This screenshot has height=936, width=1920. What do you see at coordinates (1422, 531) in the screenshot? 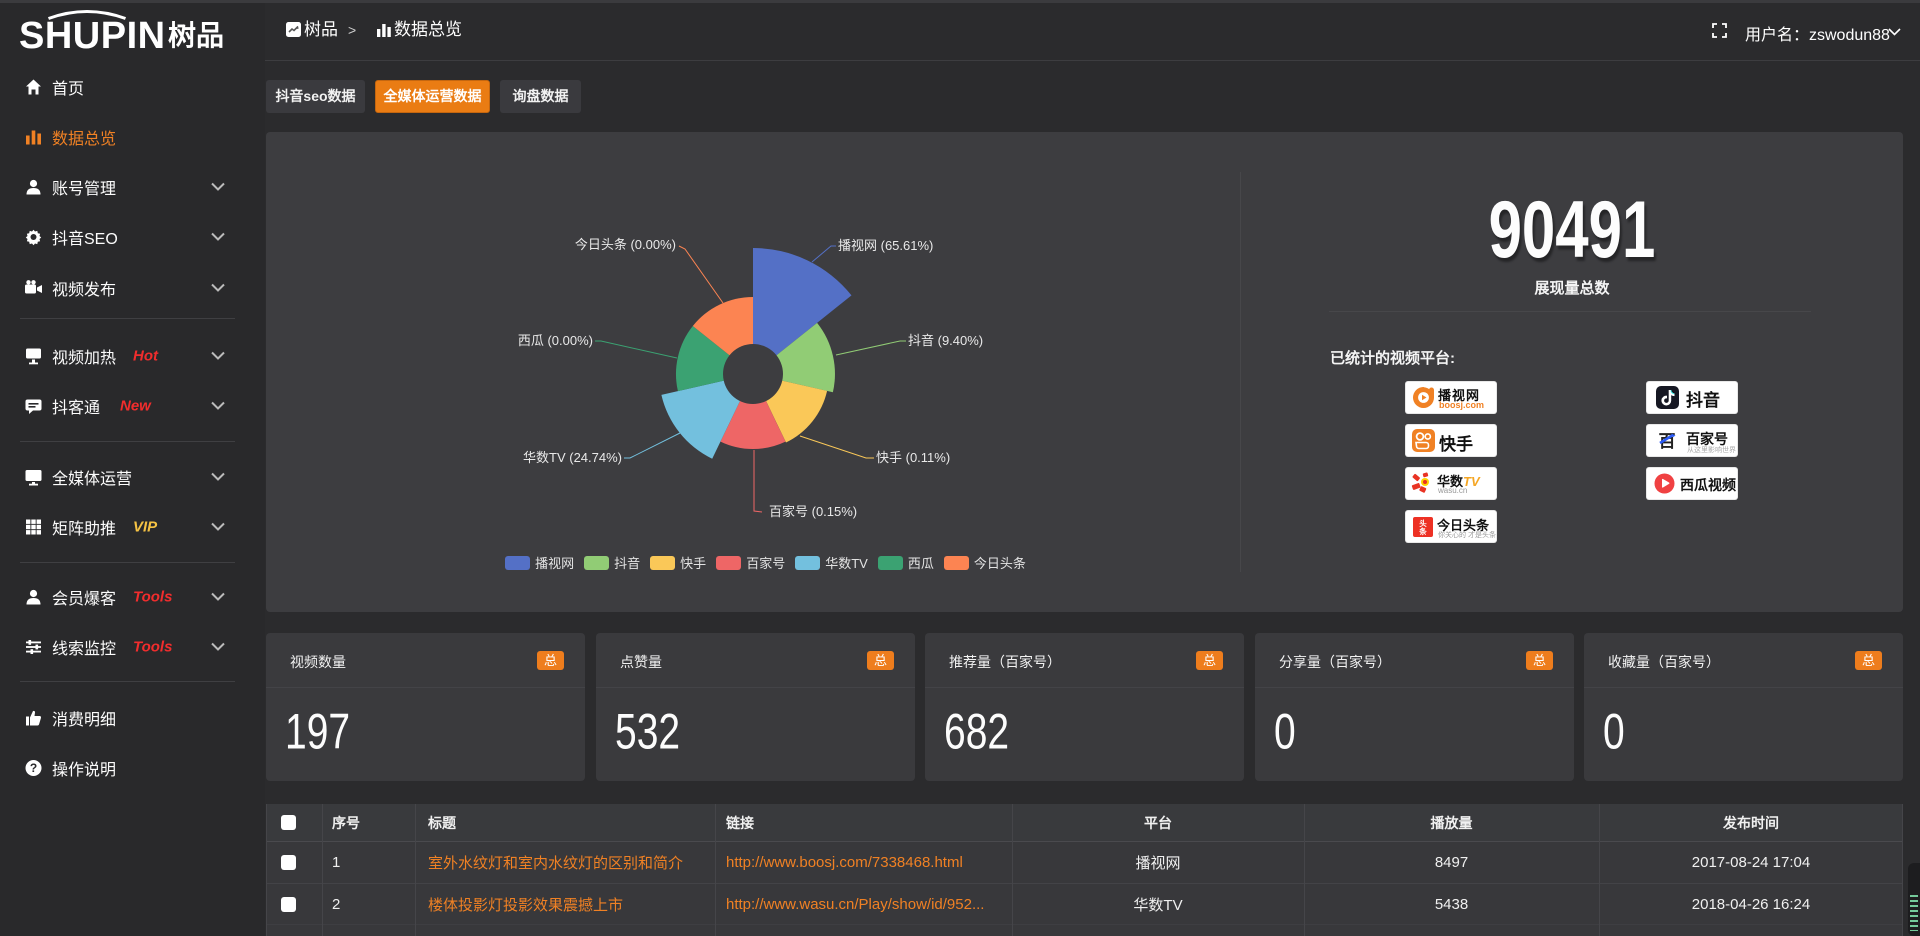
I see `svg-text: 条` at bounding box center [1422, 531].